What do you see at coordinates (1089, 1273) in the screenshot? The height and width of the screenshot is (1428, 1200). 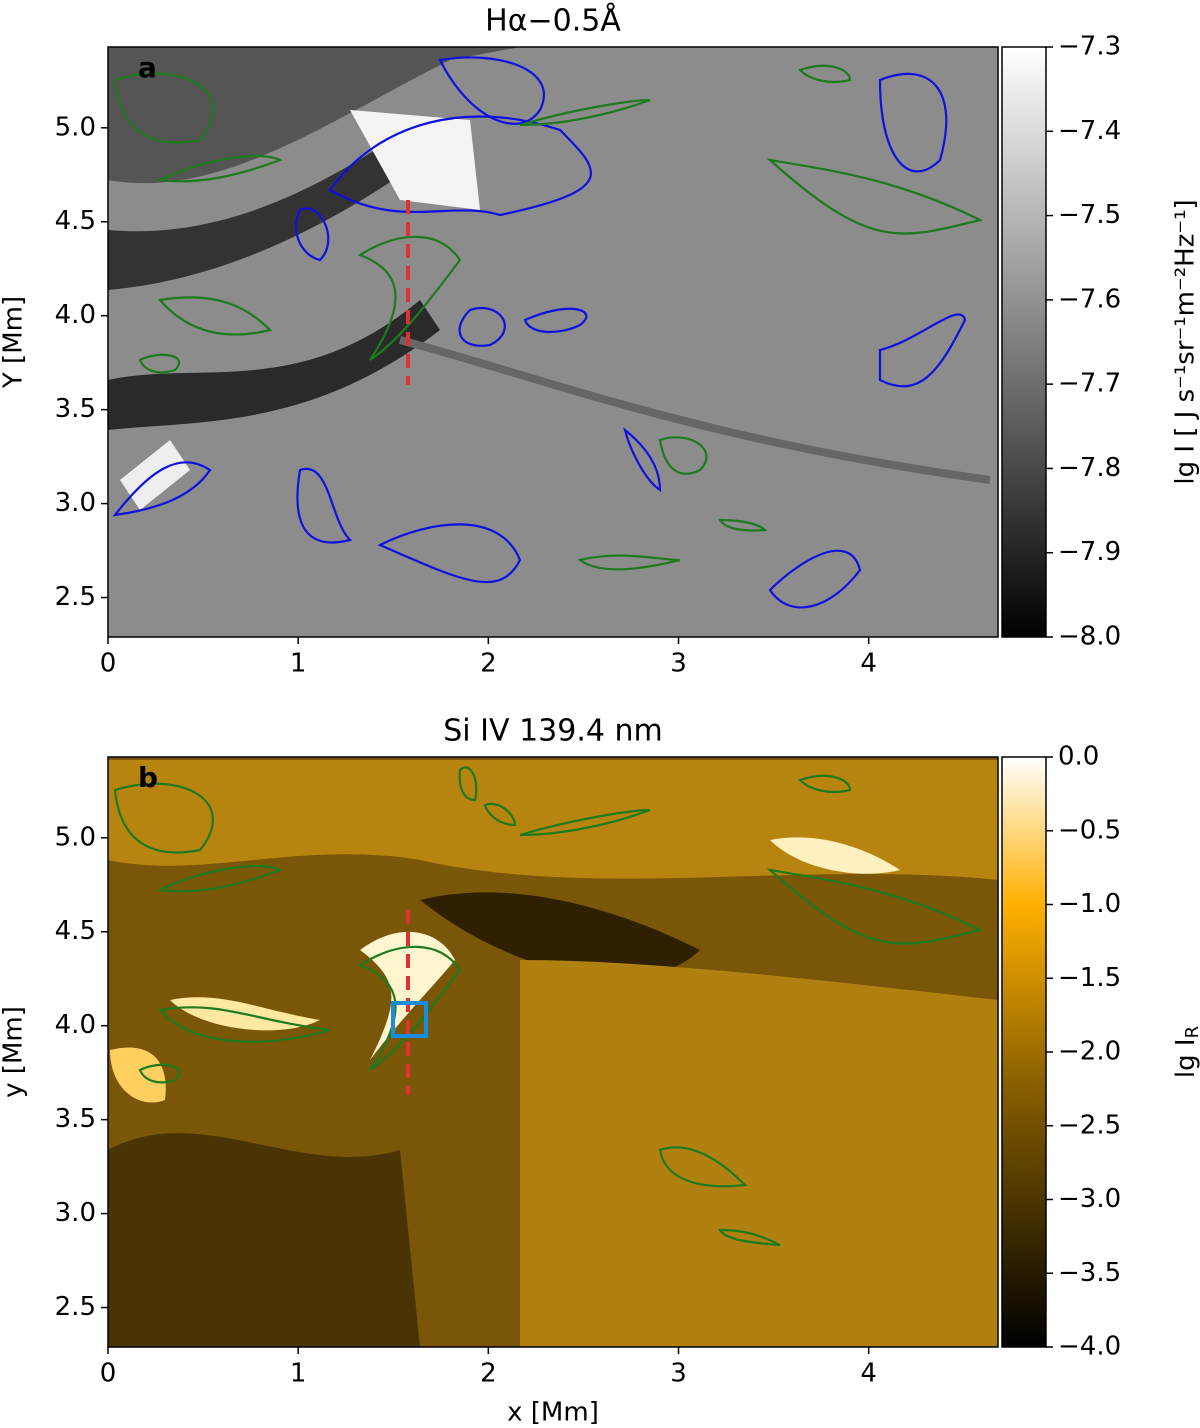 I see `colorbar-tick-label: −3.5` at bounding box center [1089, 1273].